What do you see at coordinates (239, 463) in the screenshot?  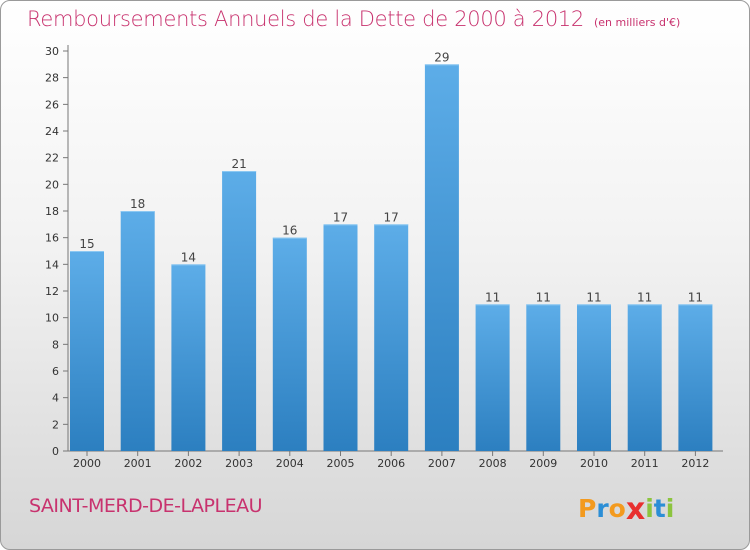 I see `x-tick-label: 2003` at bounding box center [239, 463].